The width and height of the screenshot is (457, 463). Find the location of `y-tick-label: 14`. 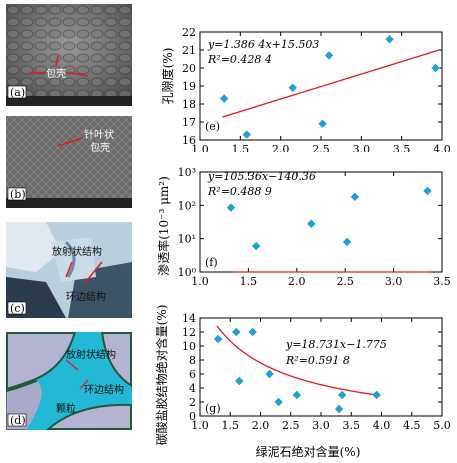

y-tick-label: 14 is located at coordinates (189, 318).